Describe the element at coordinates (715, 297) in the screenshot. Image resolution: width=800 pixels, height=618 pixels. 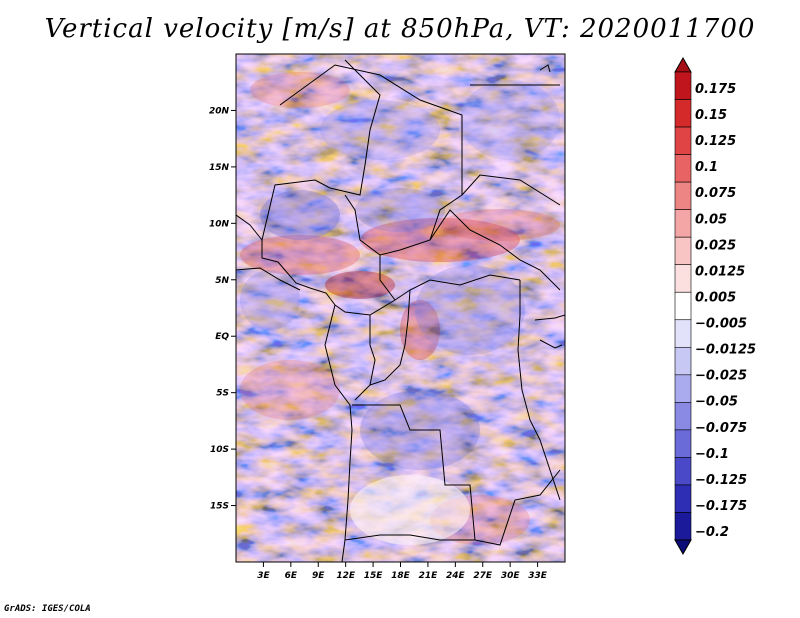
I see `colorbar-level-label: 0.005` at that location.